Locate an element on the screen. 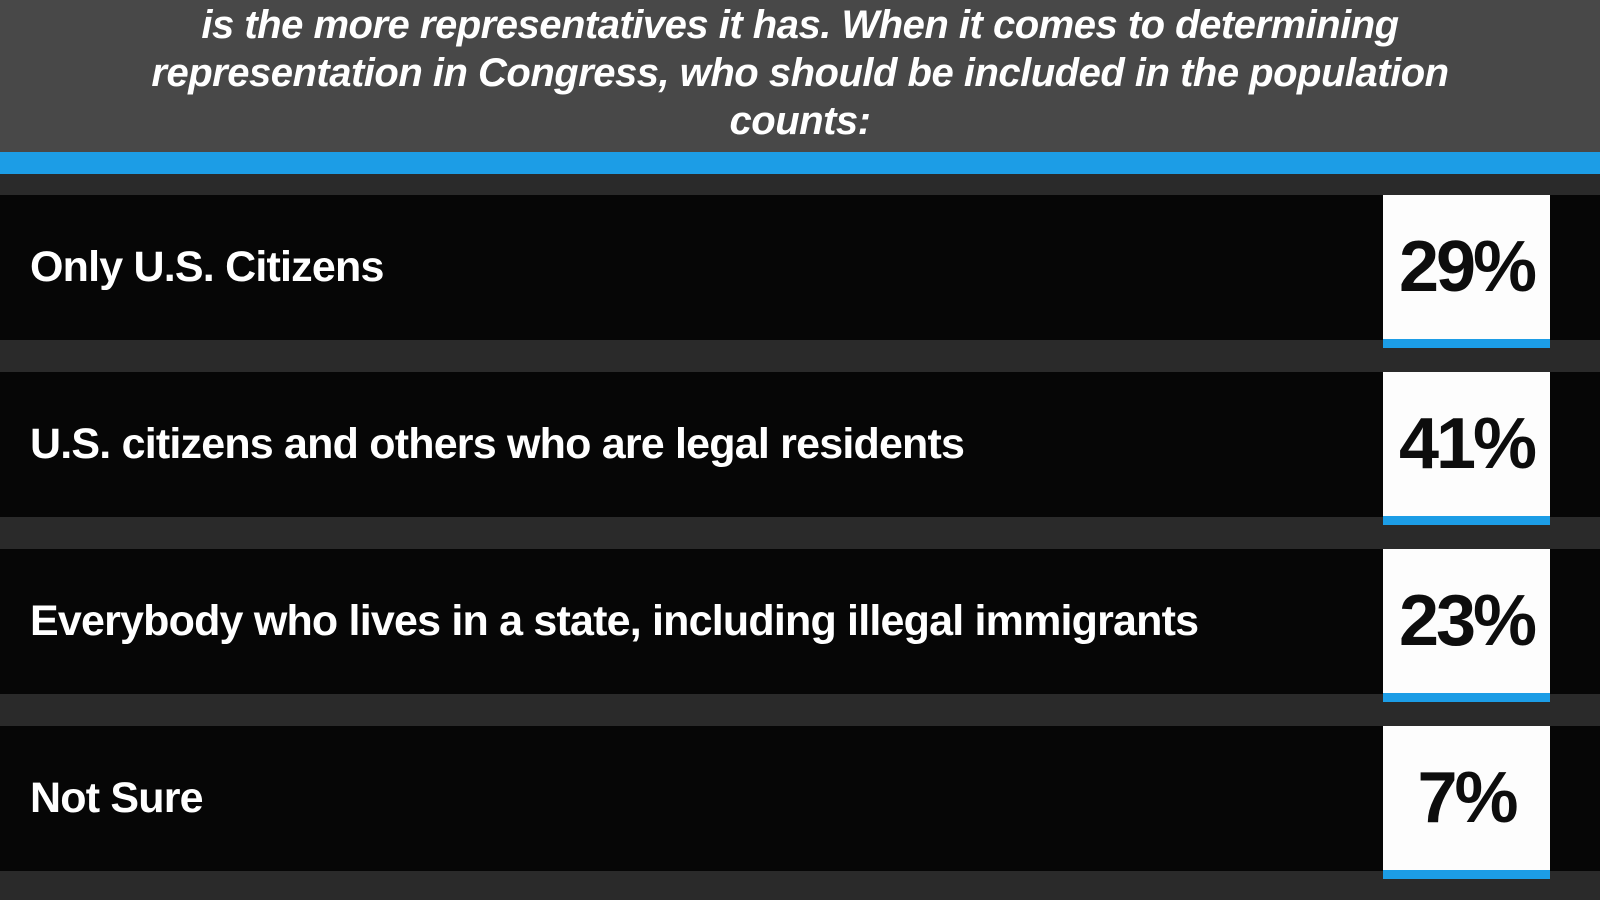 The width and height of the screenshot is (1600, 900). percentage-value: 29% is located at coordinates (1467, 267).